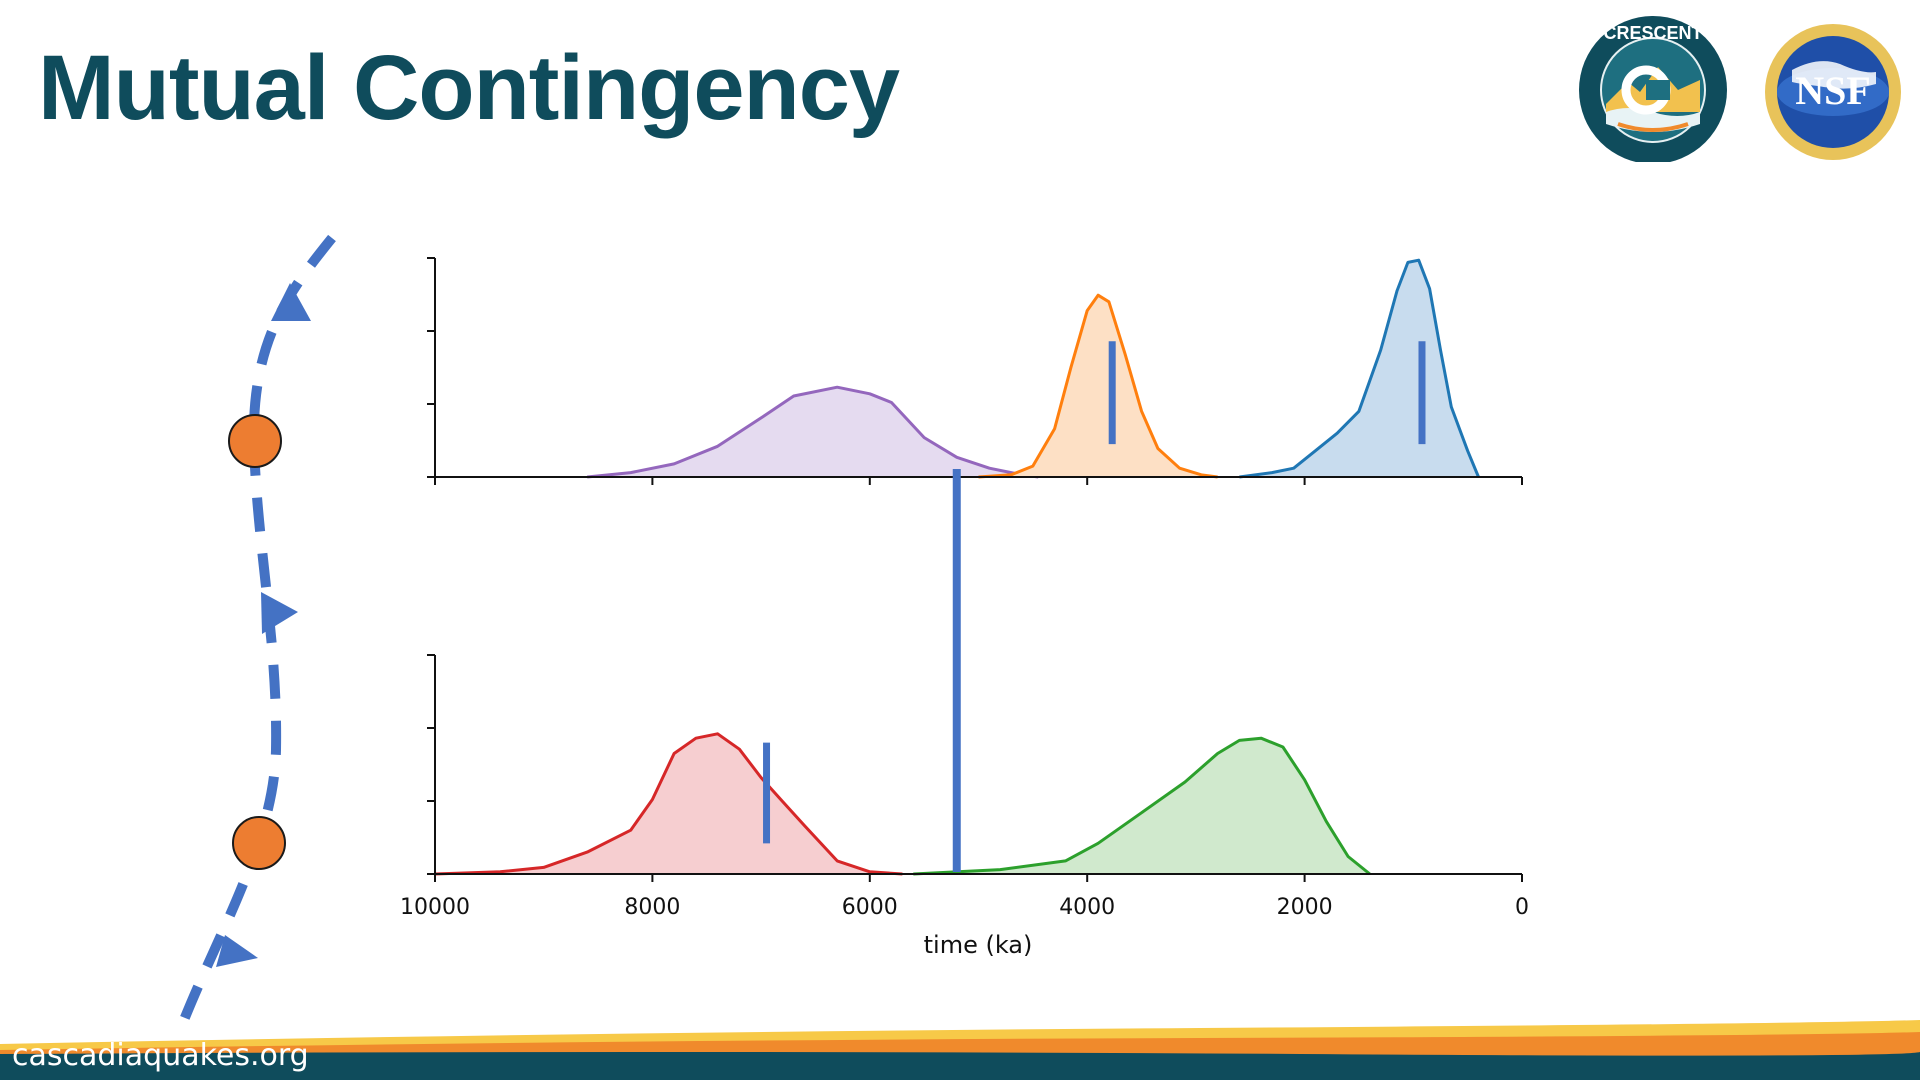  Describe the element at coordinates (160, 1055) in the screenshot. I see `footer-url: cascadiaquakes.org` at that location.